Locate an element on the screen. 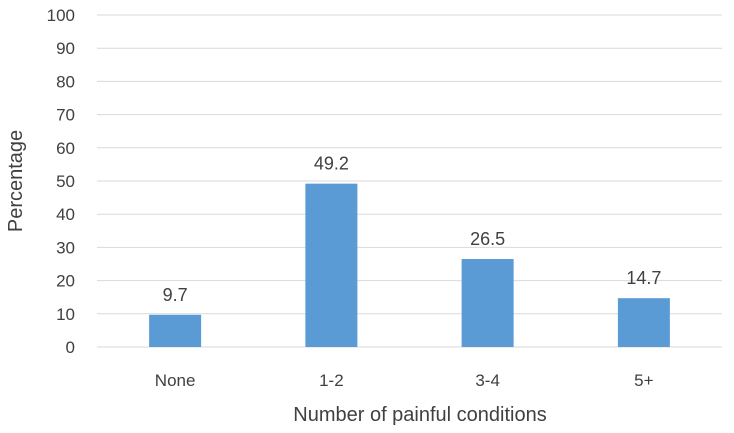 This screenshot has width=734, height=433. y-axis-ticks: 0 10 20 30 40 50 60 70 80 90 100 is located at coordinates (61, 181).